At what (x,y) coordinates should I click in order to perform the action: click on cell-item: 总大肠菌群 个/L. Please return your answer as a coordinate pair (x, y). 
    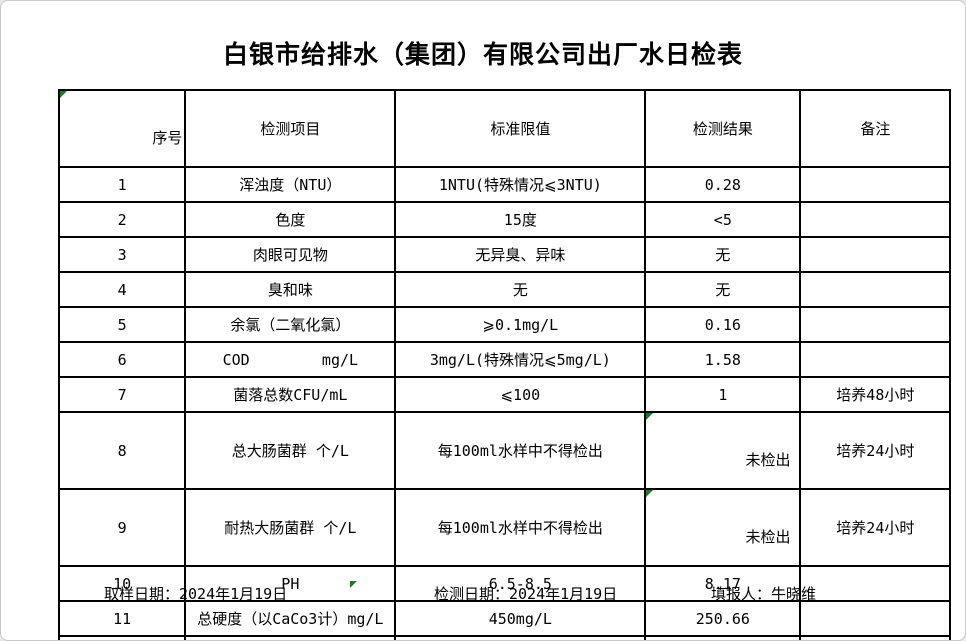
    Looking at the image, I should click on (290, 450).